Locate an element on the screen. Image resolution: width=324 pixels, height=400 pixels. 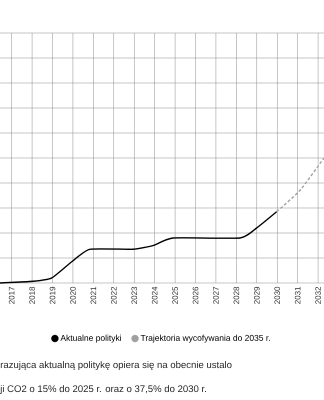
text: razująca aktualną politykę opiera się na obecnie ustalo is located at coordinates (116, 365).